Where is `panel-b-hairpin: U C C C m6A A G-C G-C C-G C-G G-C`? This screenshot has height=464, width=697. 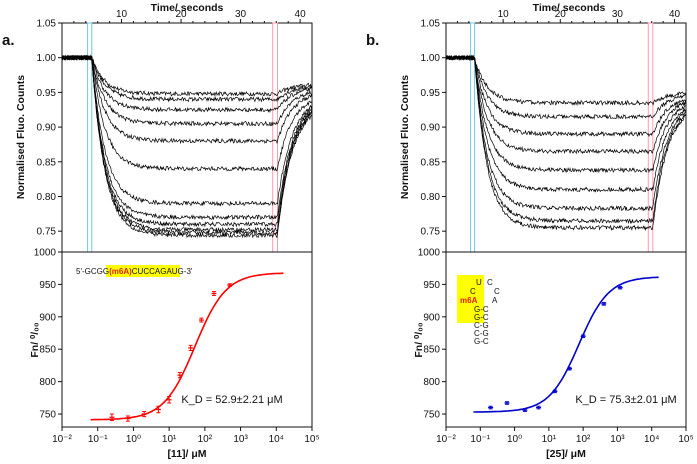
panel-b-hairpin: U C C C m6A A G-C G-C C-G C-G G-C is located at coordinates (478, 310).